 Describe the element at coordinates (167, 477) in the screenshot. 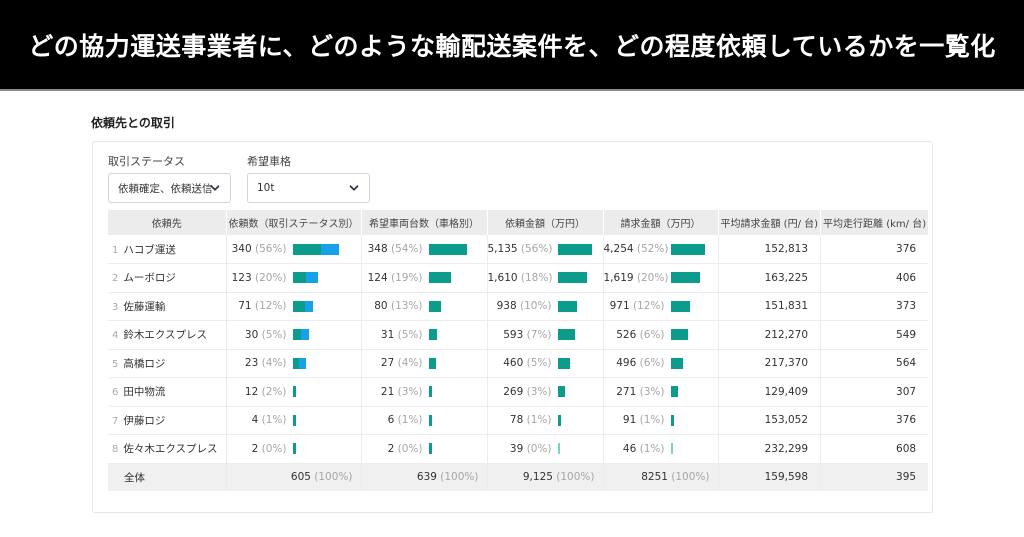

I see `total-label: 全体` at that location.